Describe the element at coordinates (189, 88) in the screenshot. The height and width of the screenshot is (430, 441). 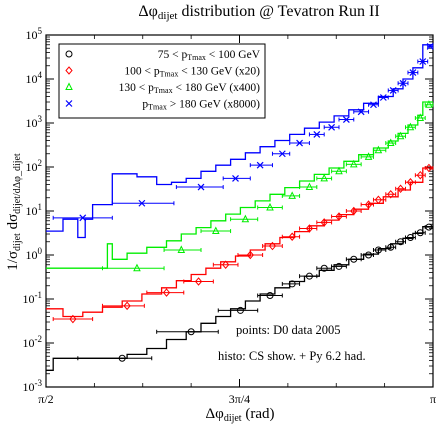
I see `legend-label-2: 130 < pTmax < 180 GeV (x400)` at that location.